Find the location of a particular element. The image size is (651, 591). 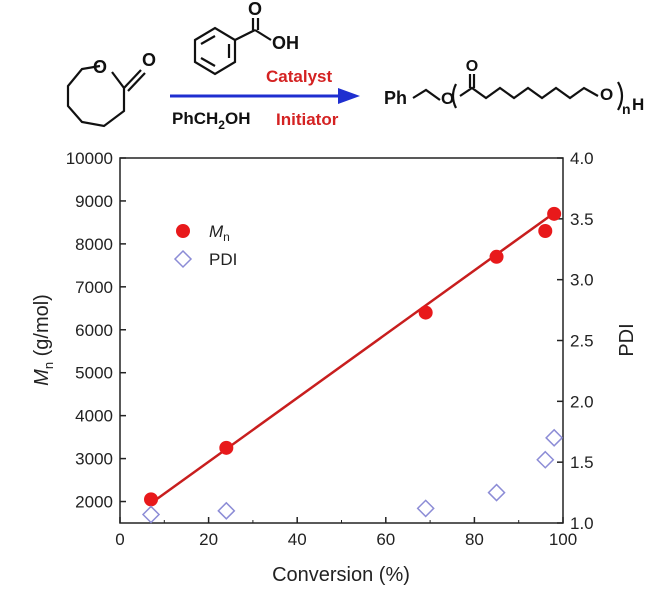

y-left-tick-label: 9000 is located at coordinates (94, 201).